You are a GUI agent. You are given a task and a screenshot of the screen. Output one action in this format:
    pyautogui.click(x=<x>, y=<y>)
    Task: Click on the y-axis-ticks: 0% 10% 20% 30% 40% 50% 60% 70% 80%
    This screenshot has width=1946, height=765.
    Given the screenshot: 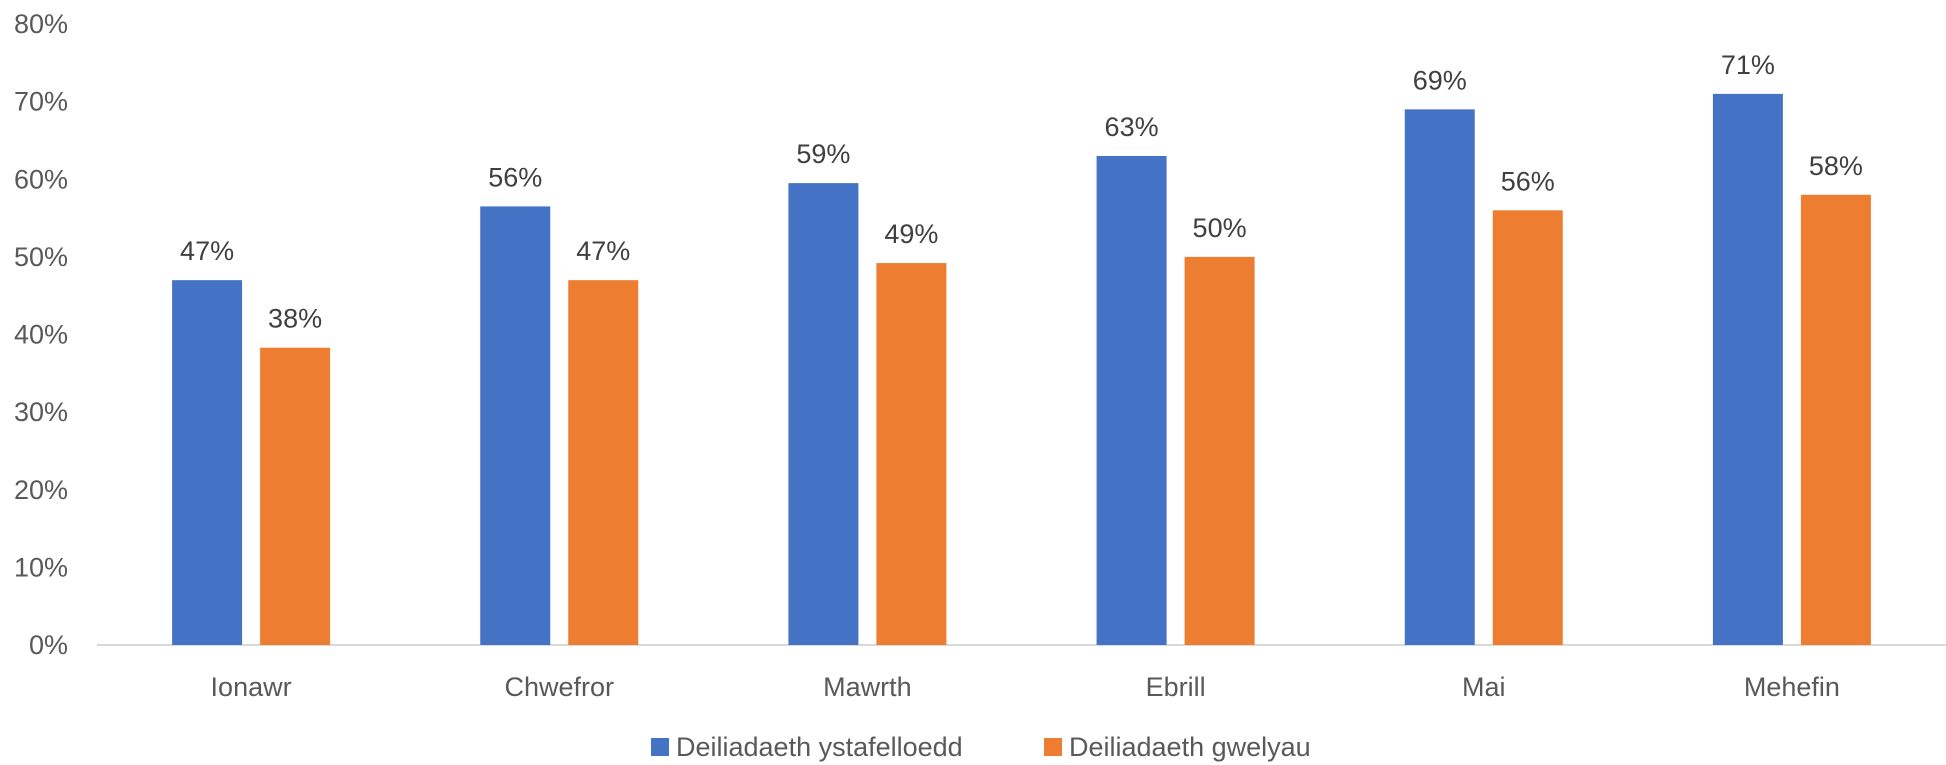 What is the action you would take?
    pyautogui.click(x=41, y=334)
    